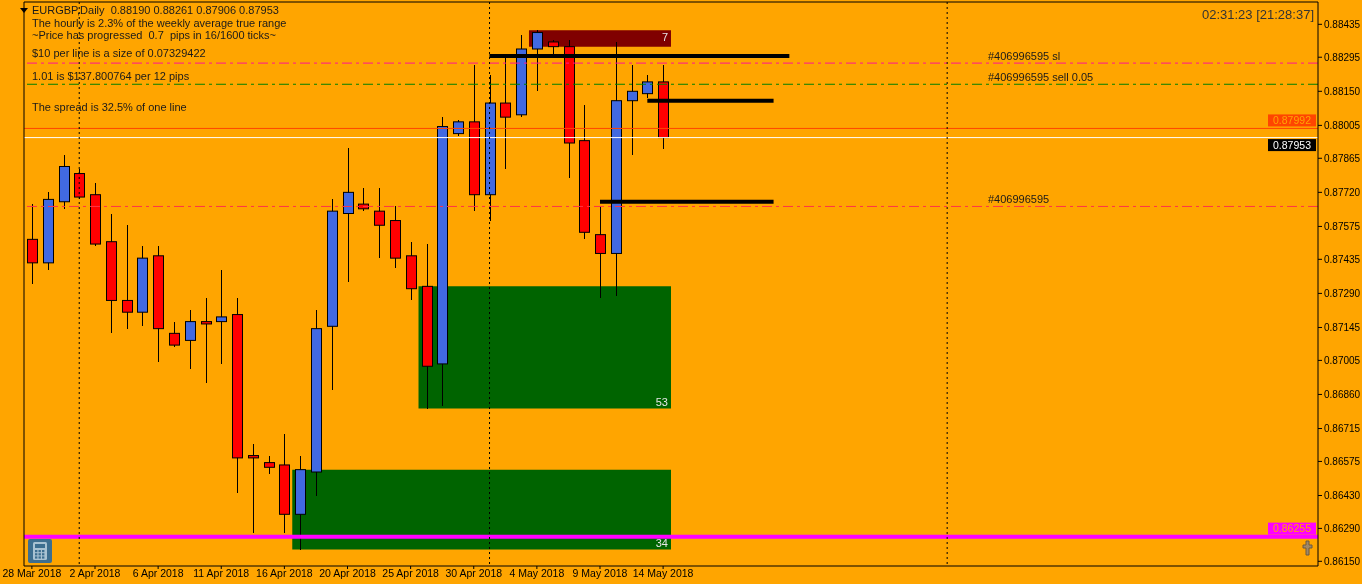 Image resolution: width=1362 pixels, height=584 pixels. I want to click on ref-line-label: 0.87953, so click(1292, 144).